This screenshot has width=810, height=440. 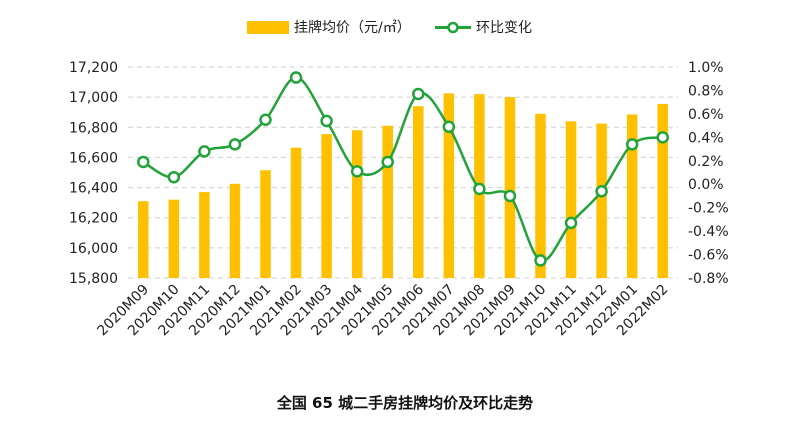 I want to click on legend-bar-swatch, so click(x=268, y=27).